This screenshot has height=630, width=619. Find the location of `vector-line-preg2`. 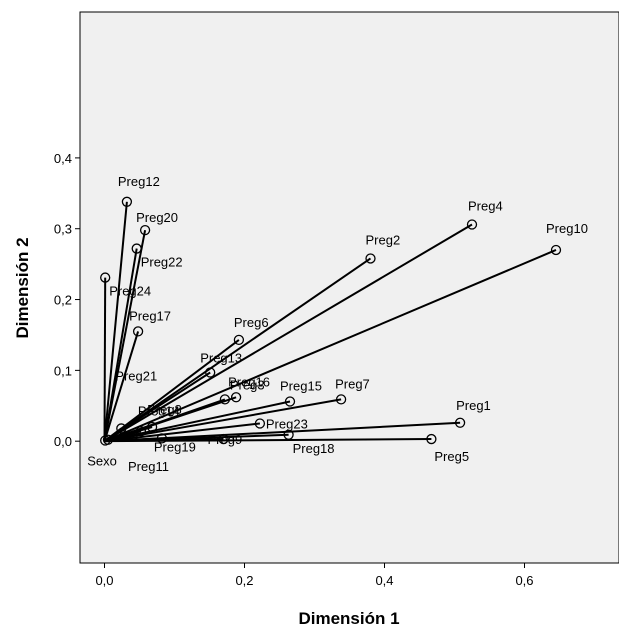

vector-line-preg2 is located at coordinates (237, 350).